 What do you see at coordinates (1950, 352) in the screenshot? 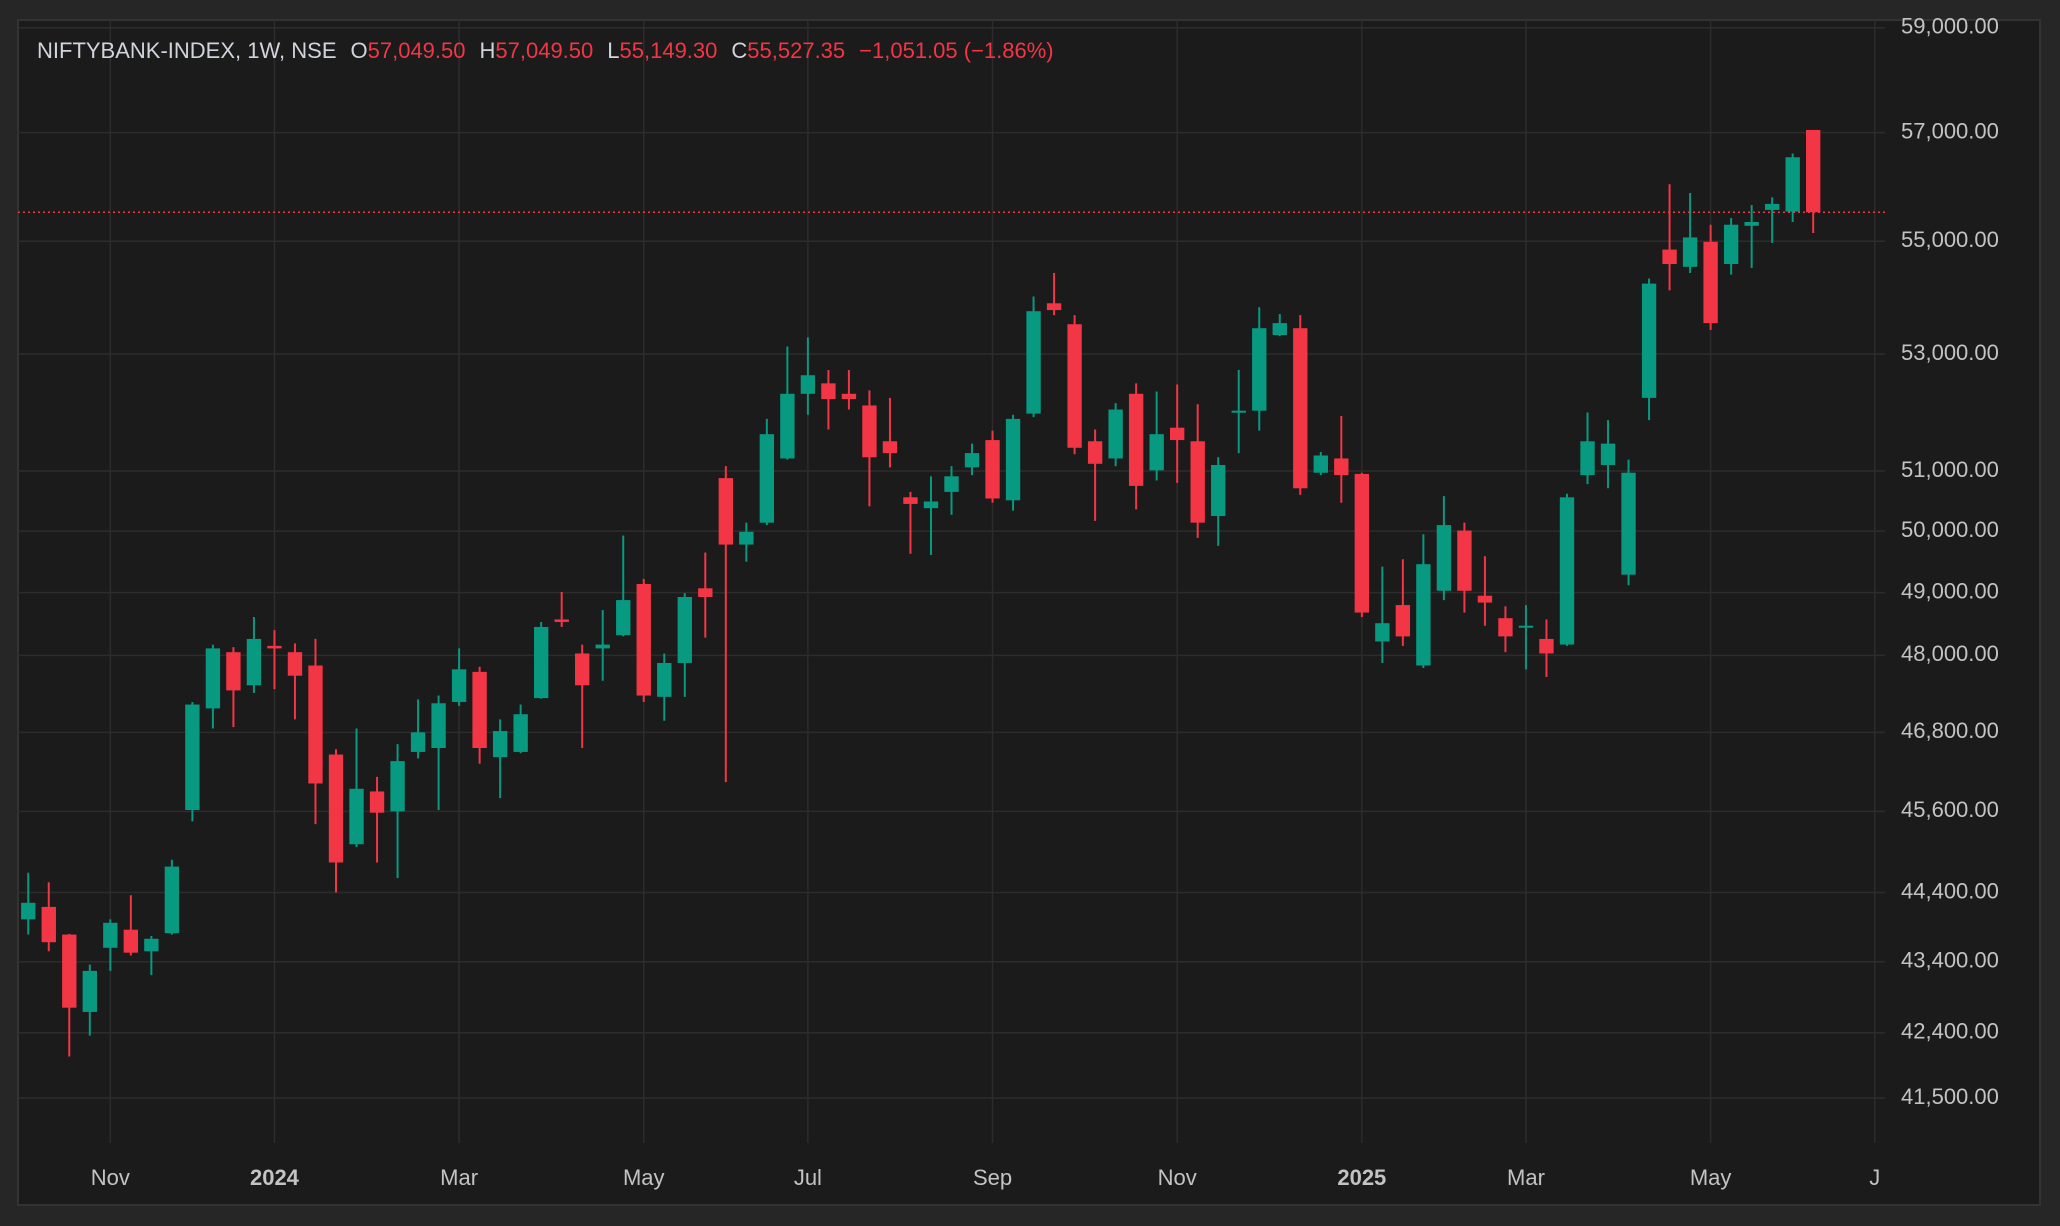
I see `y-tick-label: 53,000.00` at bounding box center [1950, 352].